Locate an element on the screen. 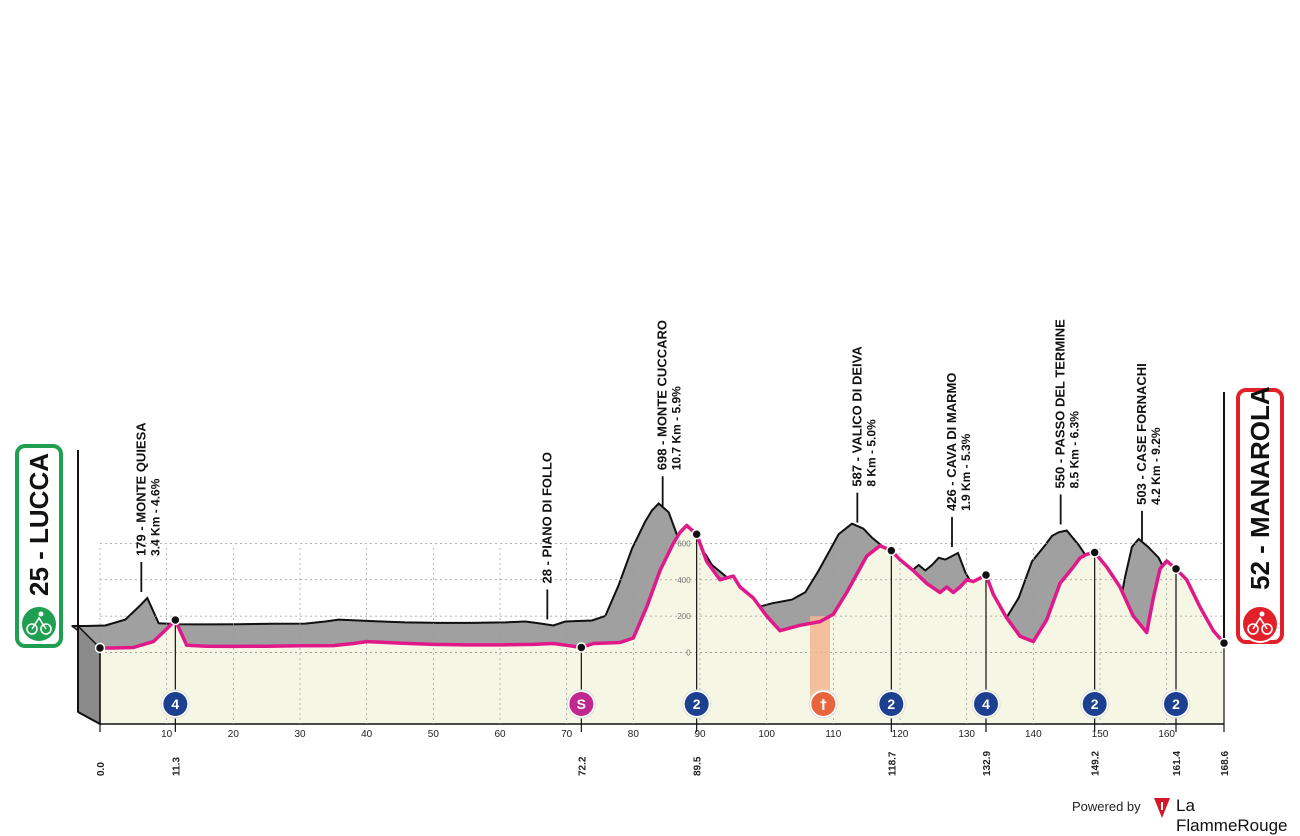  x-tick-label: 90 is located at coordinates (700, 734).